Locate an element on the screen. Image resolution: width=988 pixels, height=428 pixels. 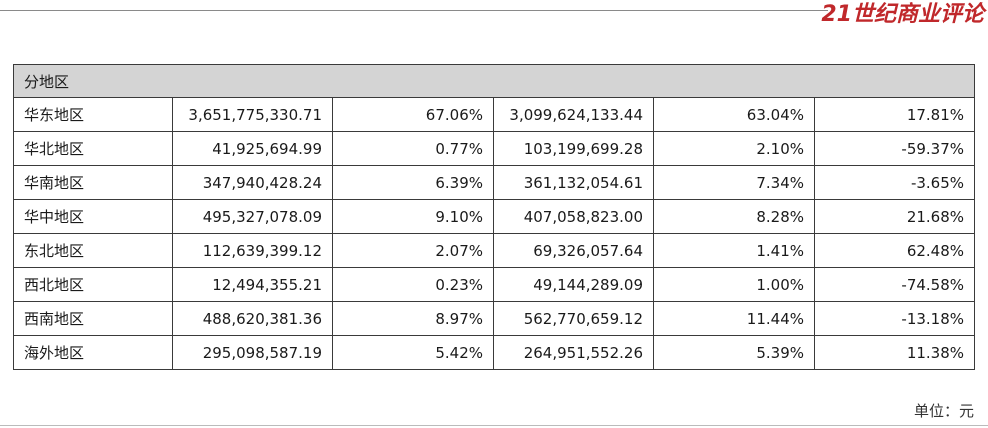
region-name-cell: 东北地区 is located at coordinates (93, 250).